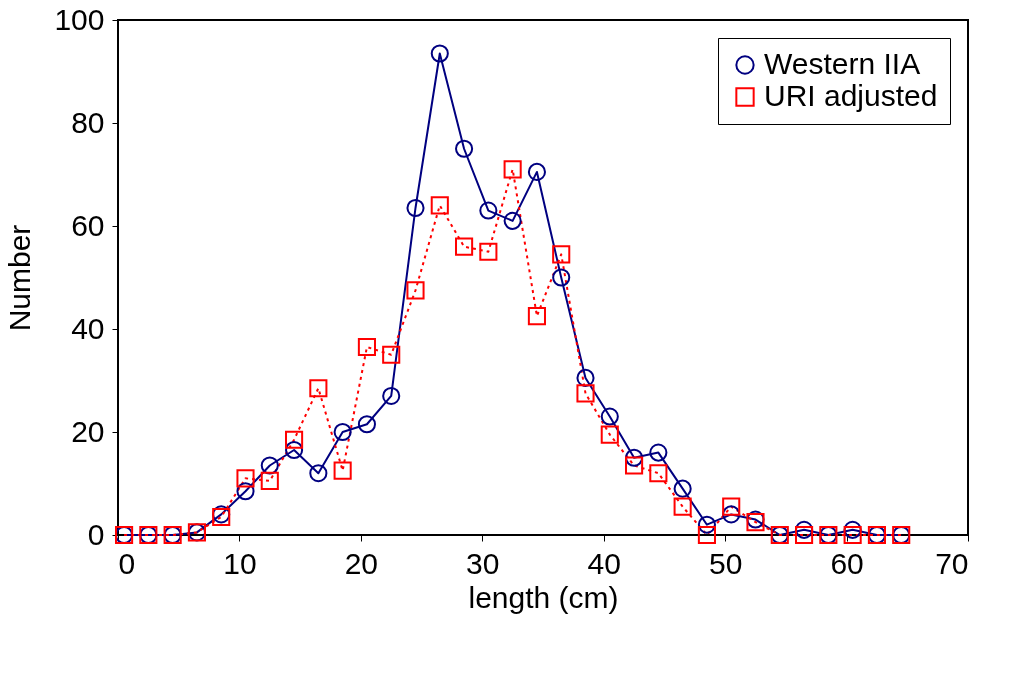 This screenshot has height=683, width=1036. Describe the element at coordinates (88, 328) in the screenshot. I see `y-tick-label: 40` at that location.